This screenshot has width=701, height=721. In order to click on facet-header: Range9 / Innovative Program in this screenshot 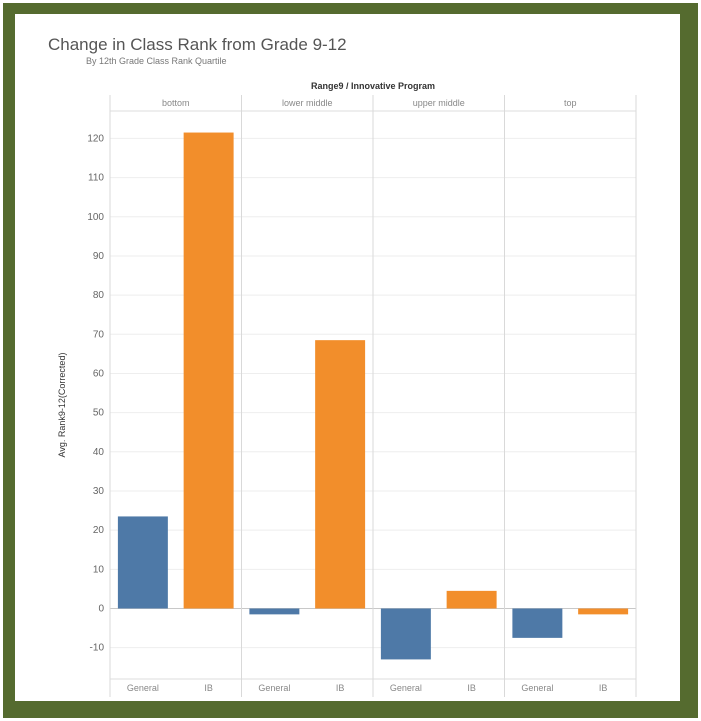, I will do `click(373, 86)`.